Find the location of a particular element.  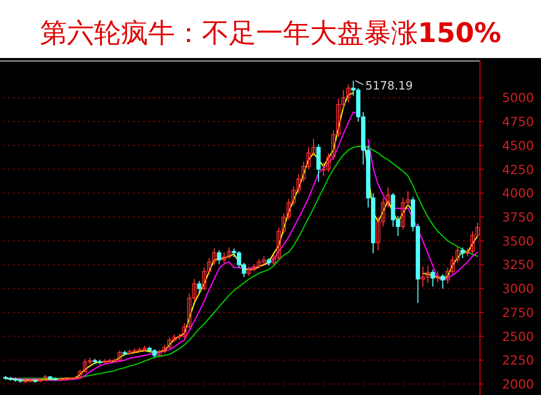

y-tick-label: 2750 is located at coordinates (518, 312).